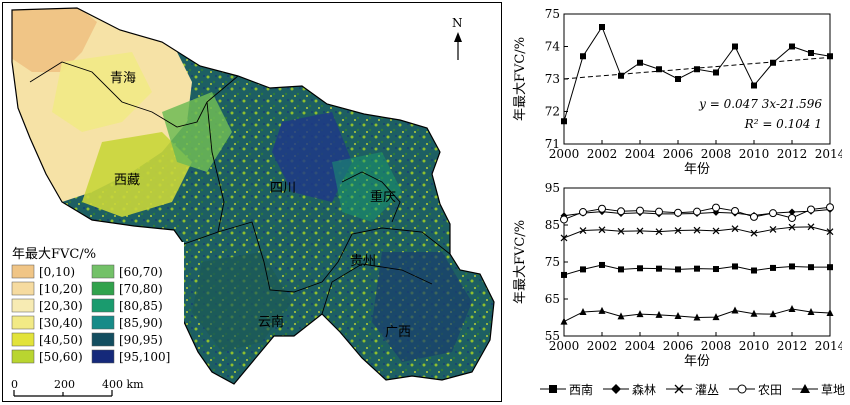  I want to click on legend-label-grassland: 草地, so click(832, 389).